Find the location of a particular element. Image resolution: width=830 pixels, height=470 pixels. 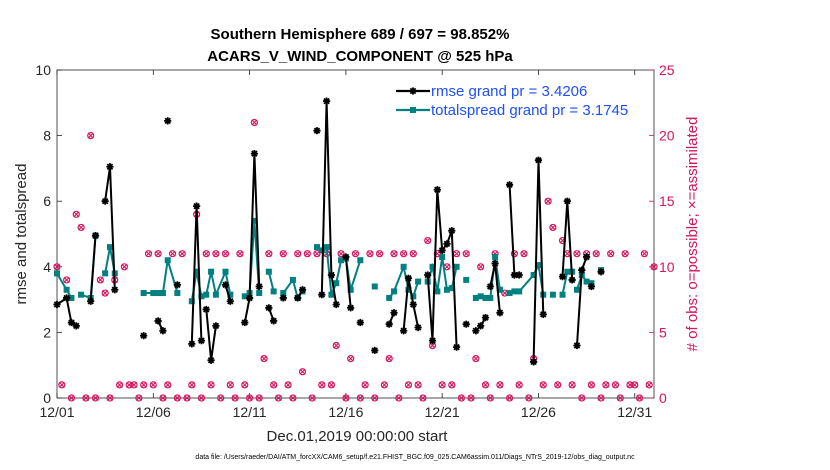

y-tick-label: 10 is located at coordinates (43, 70).